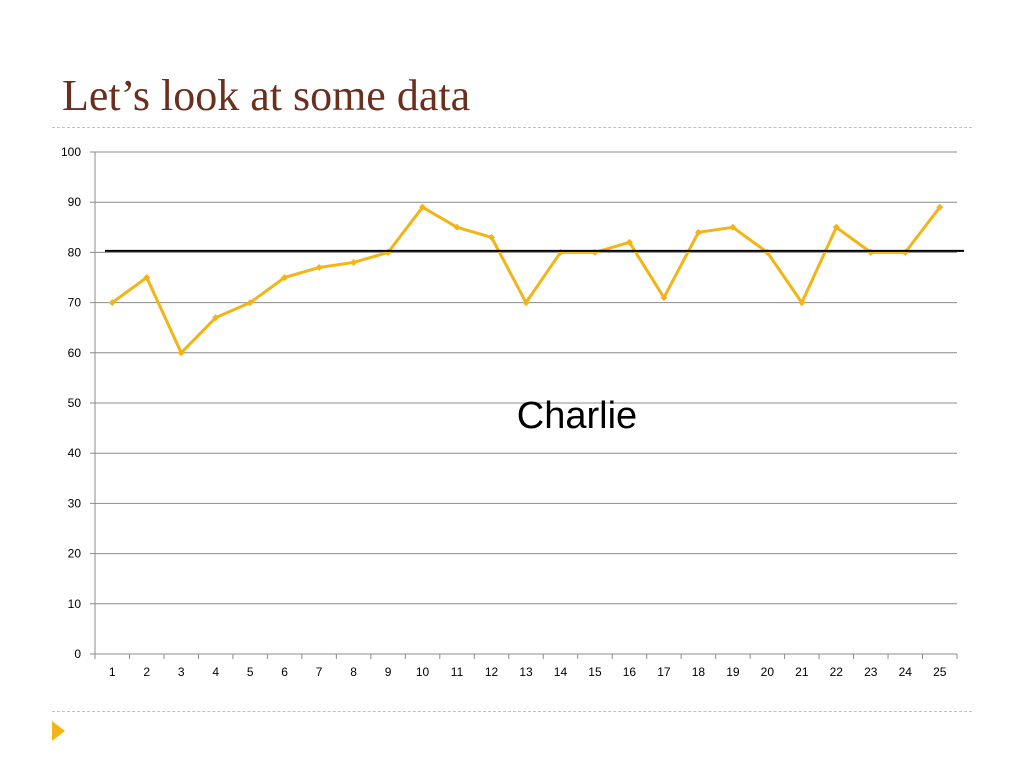  What do you see at coordinates (75, 554) in the screenshot?
I see `y-tick-label: 20` at bounding box center [75, 554].